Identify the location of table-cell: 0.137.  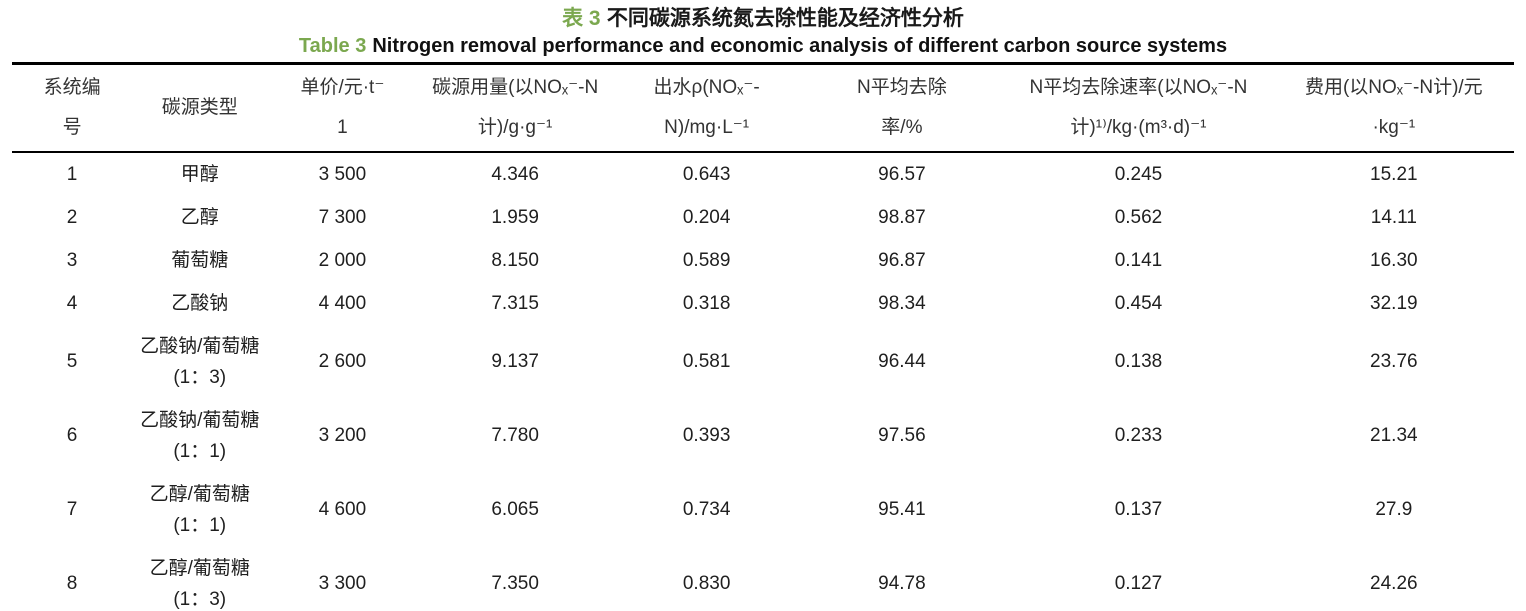
(1138, 509).